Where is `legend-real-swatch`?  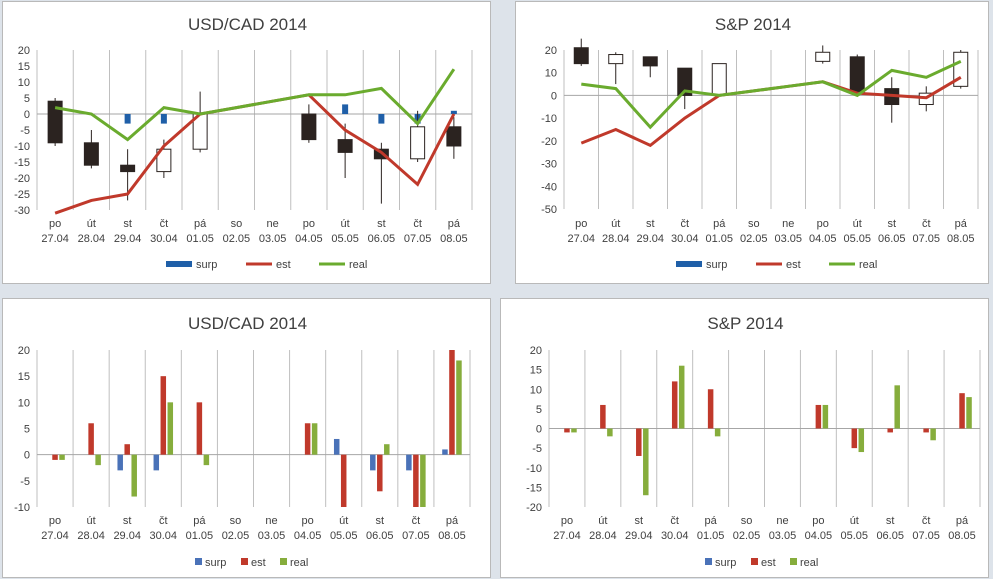 legend-real-swatch is located at coordinates (283, 561).